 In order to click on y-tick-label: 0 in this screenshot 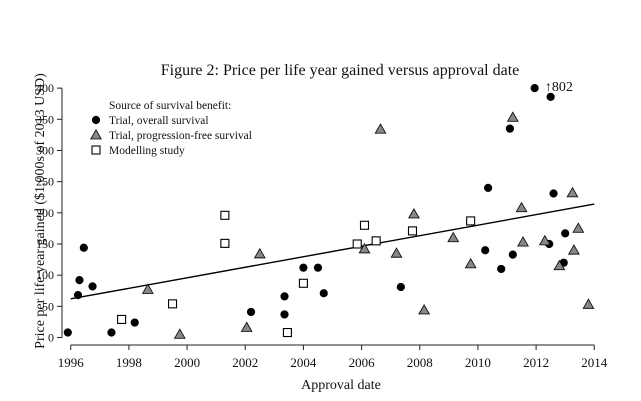, I will do `click(51, 338)`.